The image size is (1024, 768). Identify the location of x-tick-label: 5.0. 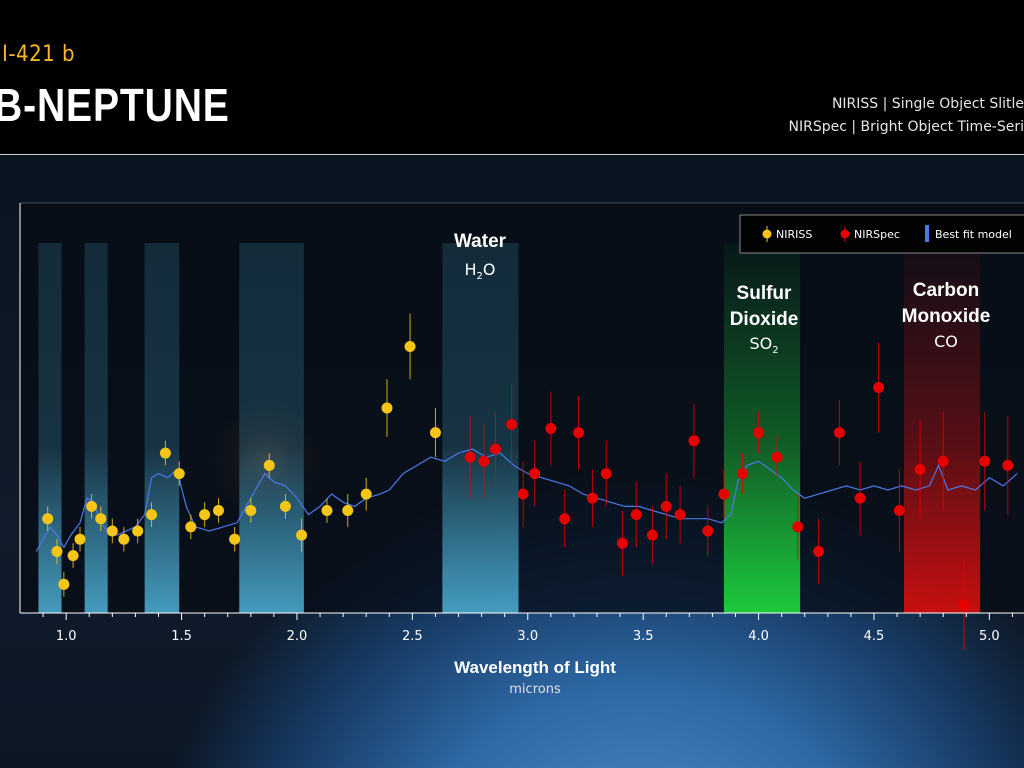
(989, 636).